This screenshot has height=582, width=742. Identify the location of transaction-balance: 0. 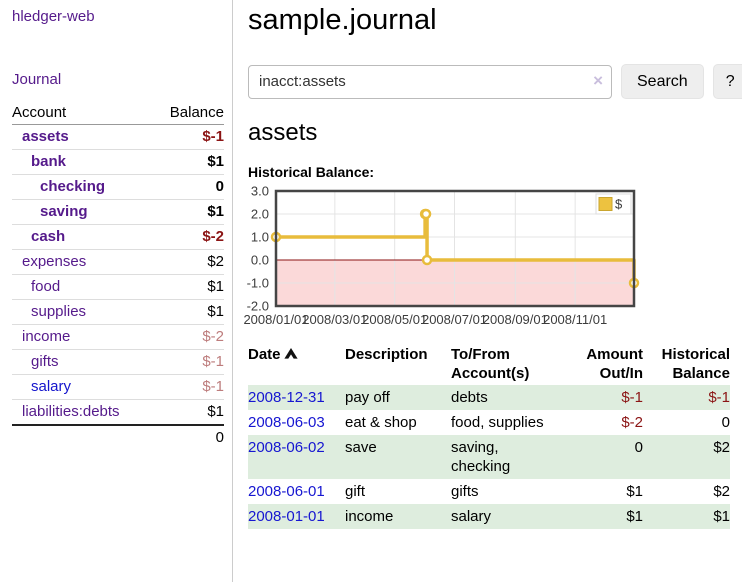
(725, 422).